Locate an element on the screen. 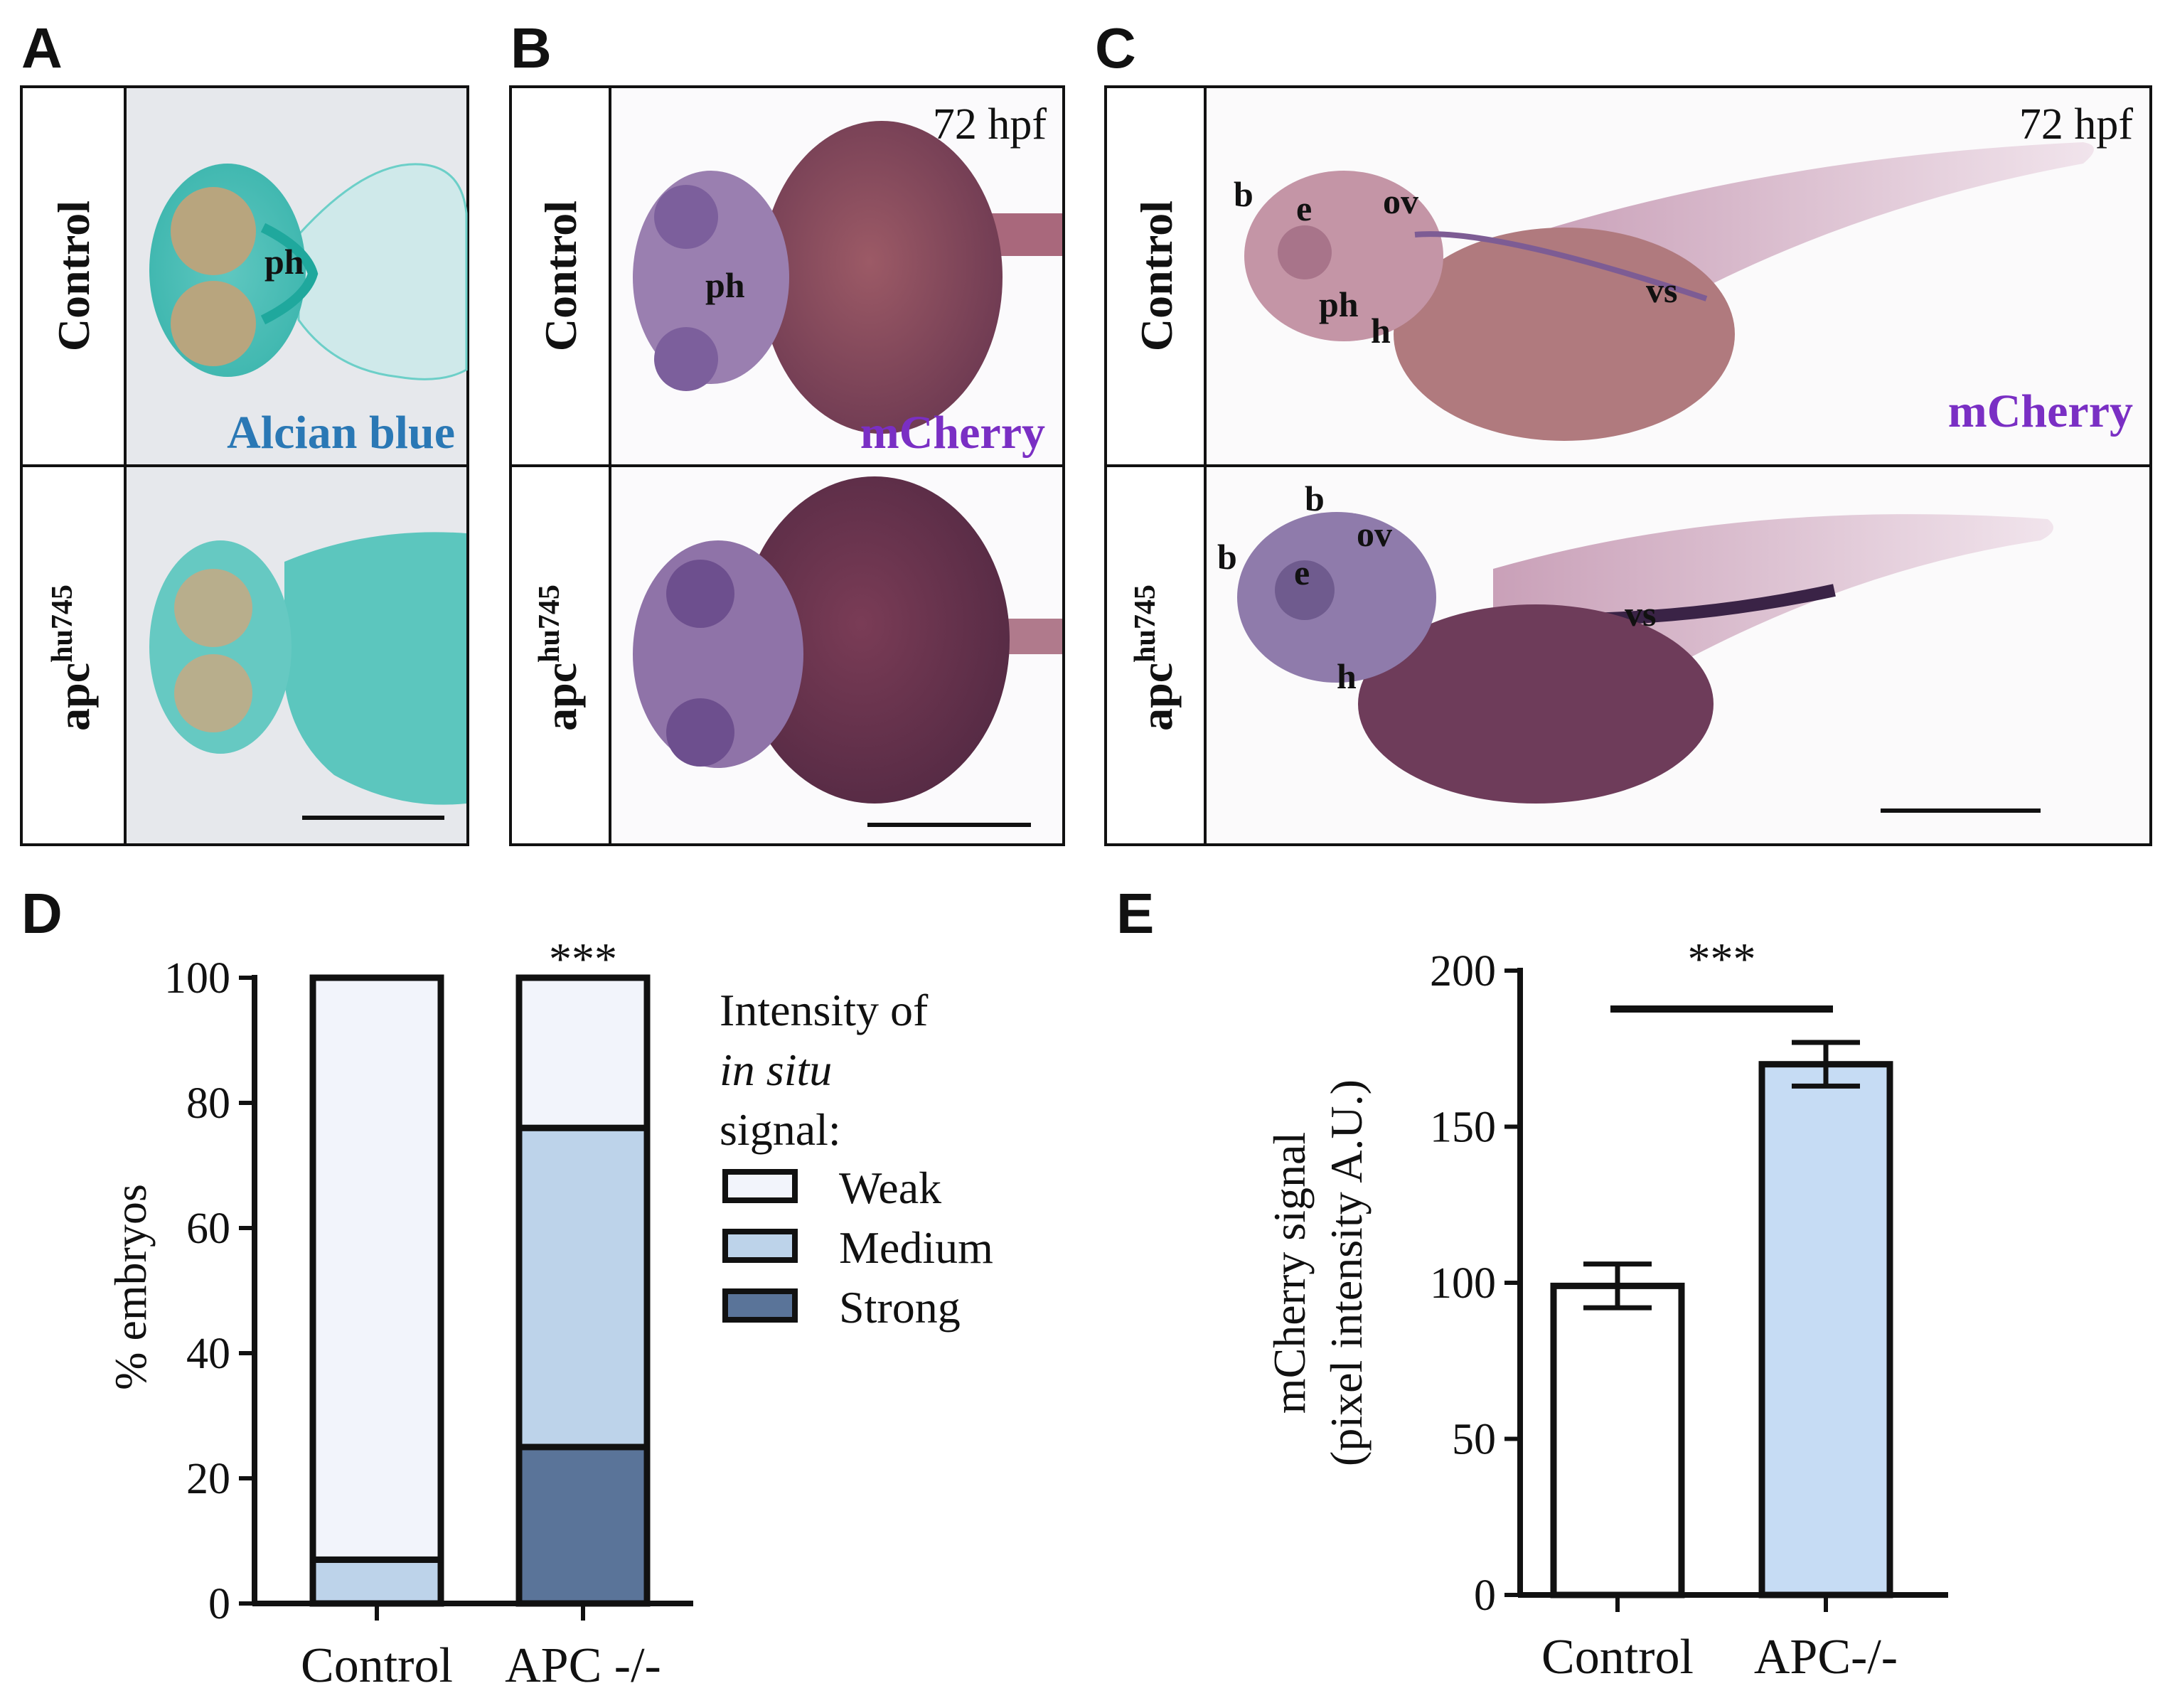 The width and height of the screenshot is (2165, 1708). panel-c-label-e: e is located at coordinates (1304, 208).